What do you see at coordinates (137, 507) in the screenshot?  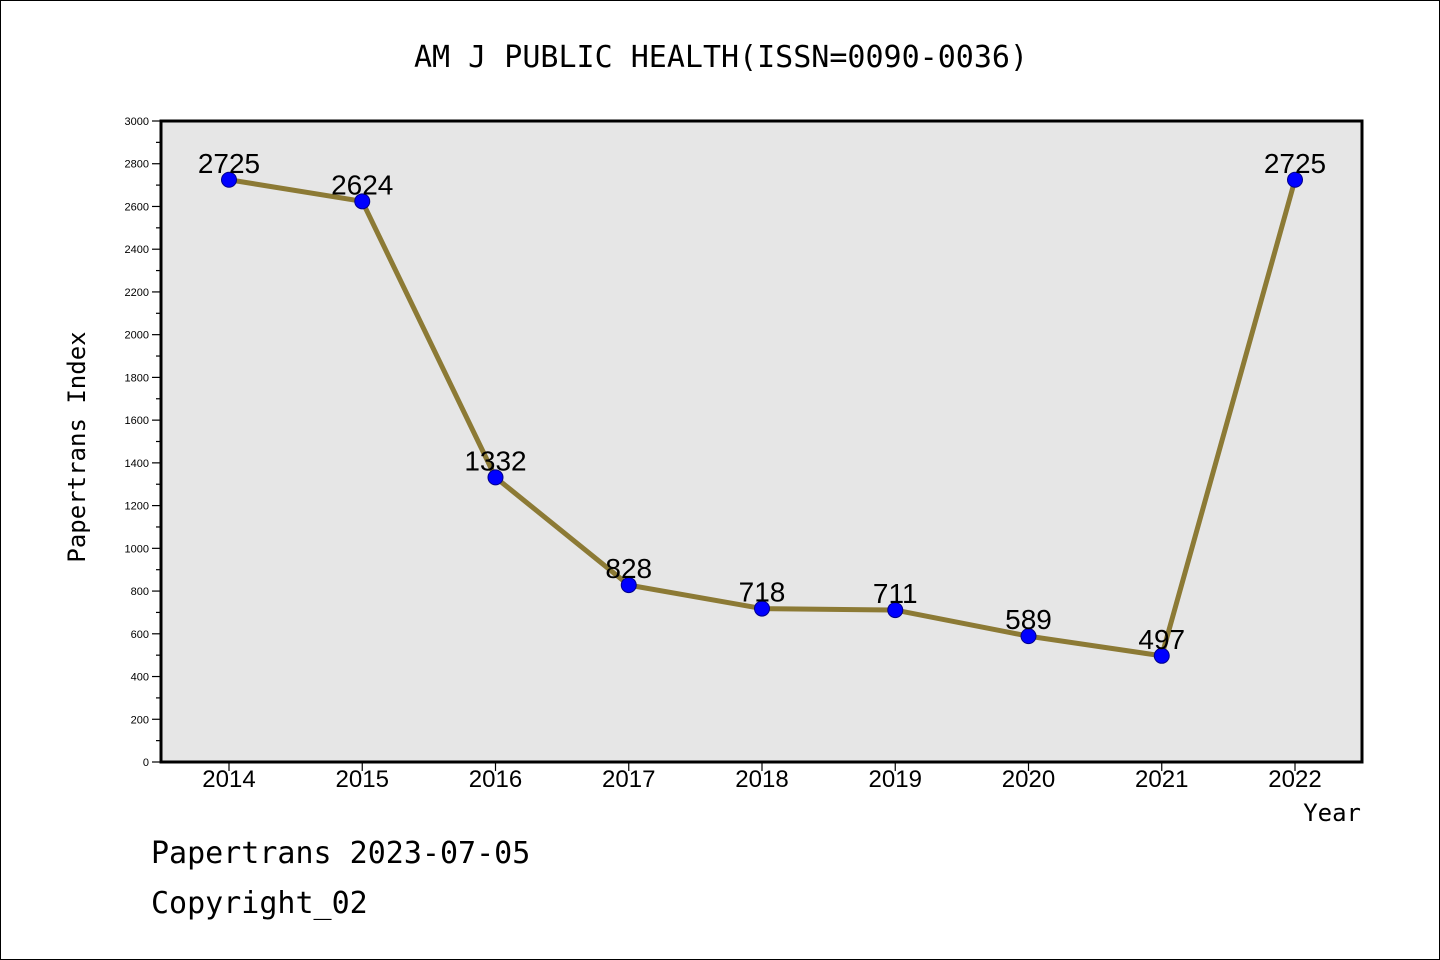 I see `y-tick-label: 1200` at bounding box center [137, 507].